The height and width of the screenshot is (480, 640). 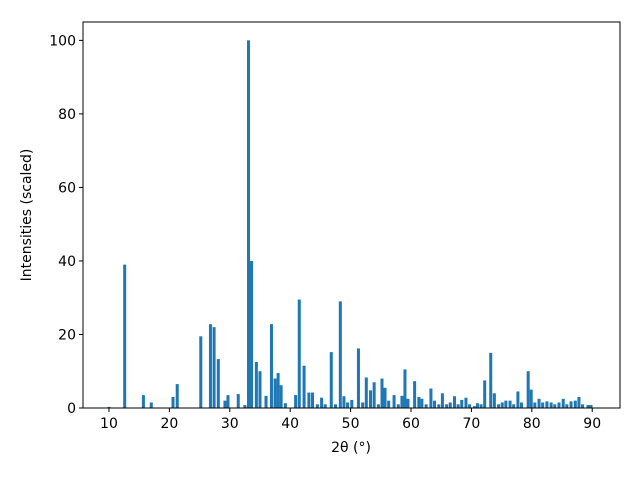 I want to click on x-tick-label: 30, so click(x=230, y=424).